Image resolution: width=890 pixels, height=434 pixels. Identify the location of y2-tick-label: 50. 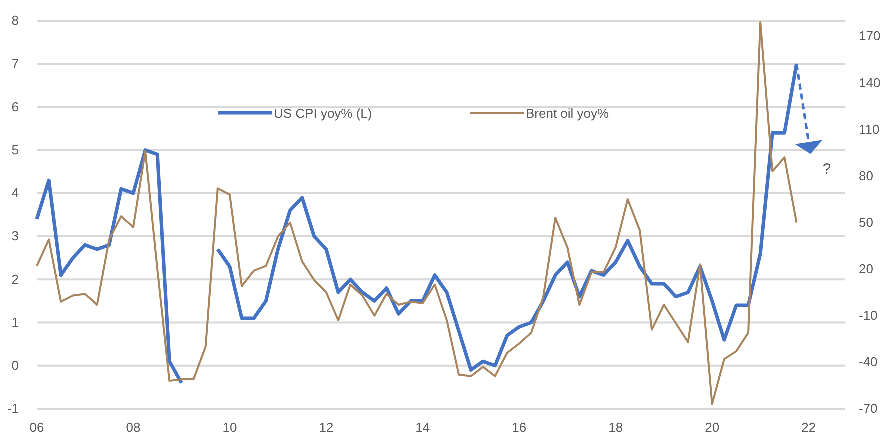
(866, 222).